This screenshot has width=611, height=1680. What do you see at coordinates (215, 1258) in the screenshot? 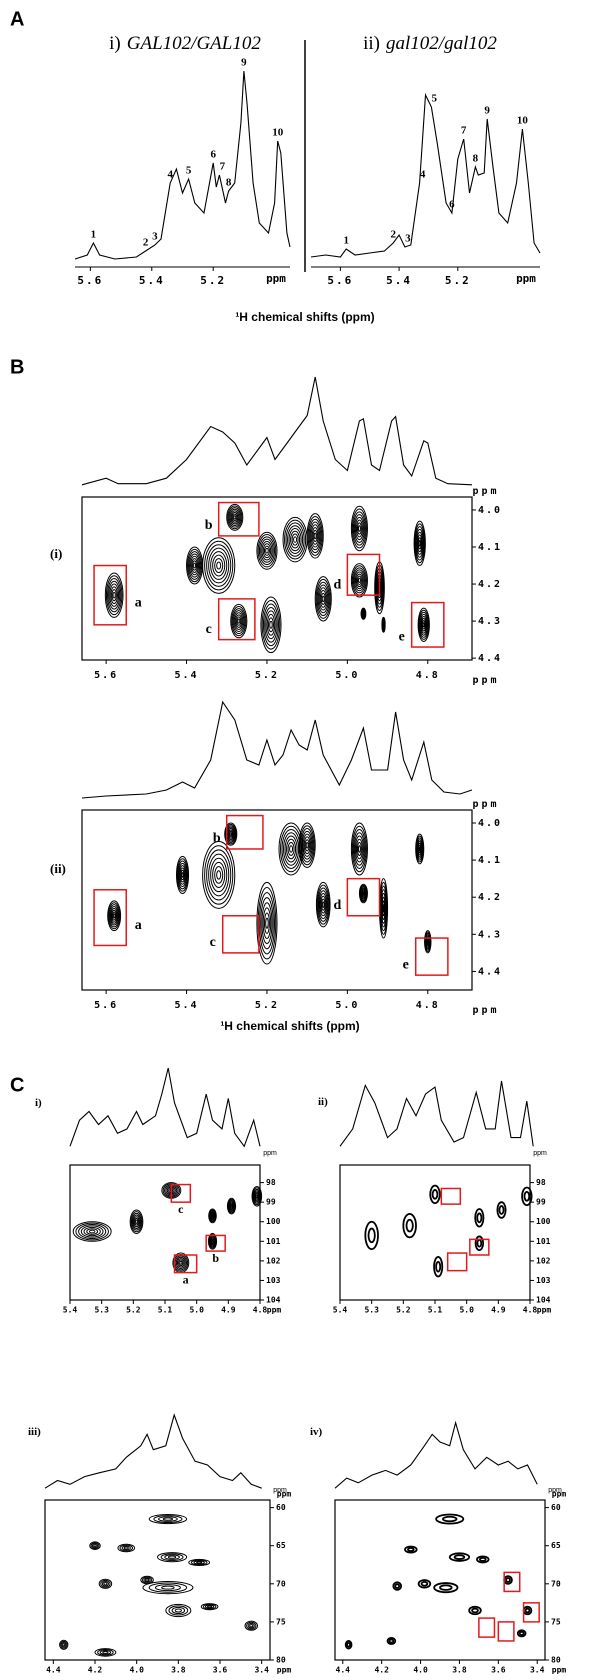
I see `box-label: b` at bounding box center [215, 1258].